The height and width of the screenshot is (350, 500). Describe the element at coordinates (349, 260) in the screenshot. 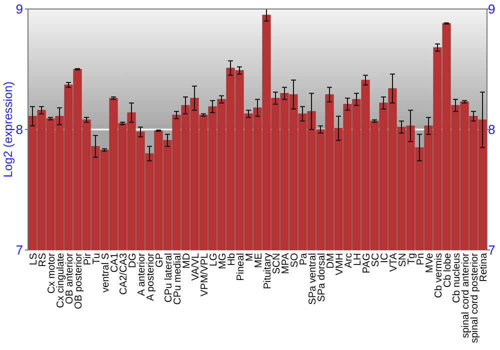

I see `x-tick-label: Arc` at that location.